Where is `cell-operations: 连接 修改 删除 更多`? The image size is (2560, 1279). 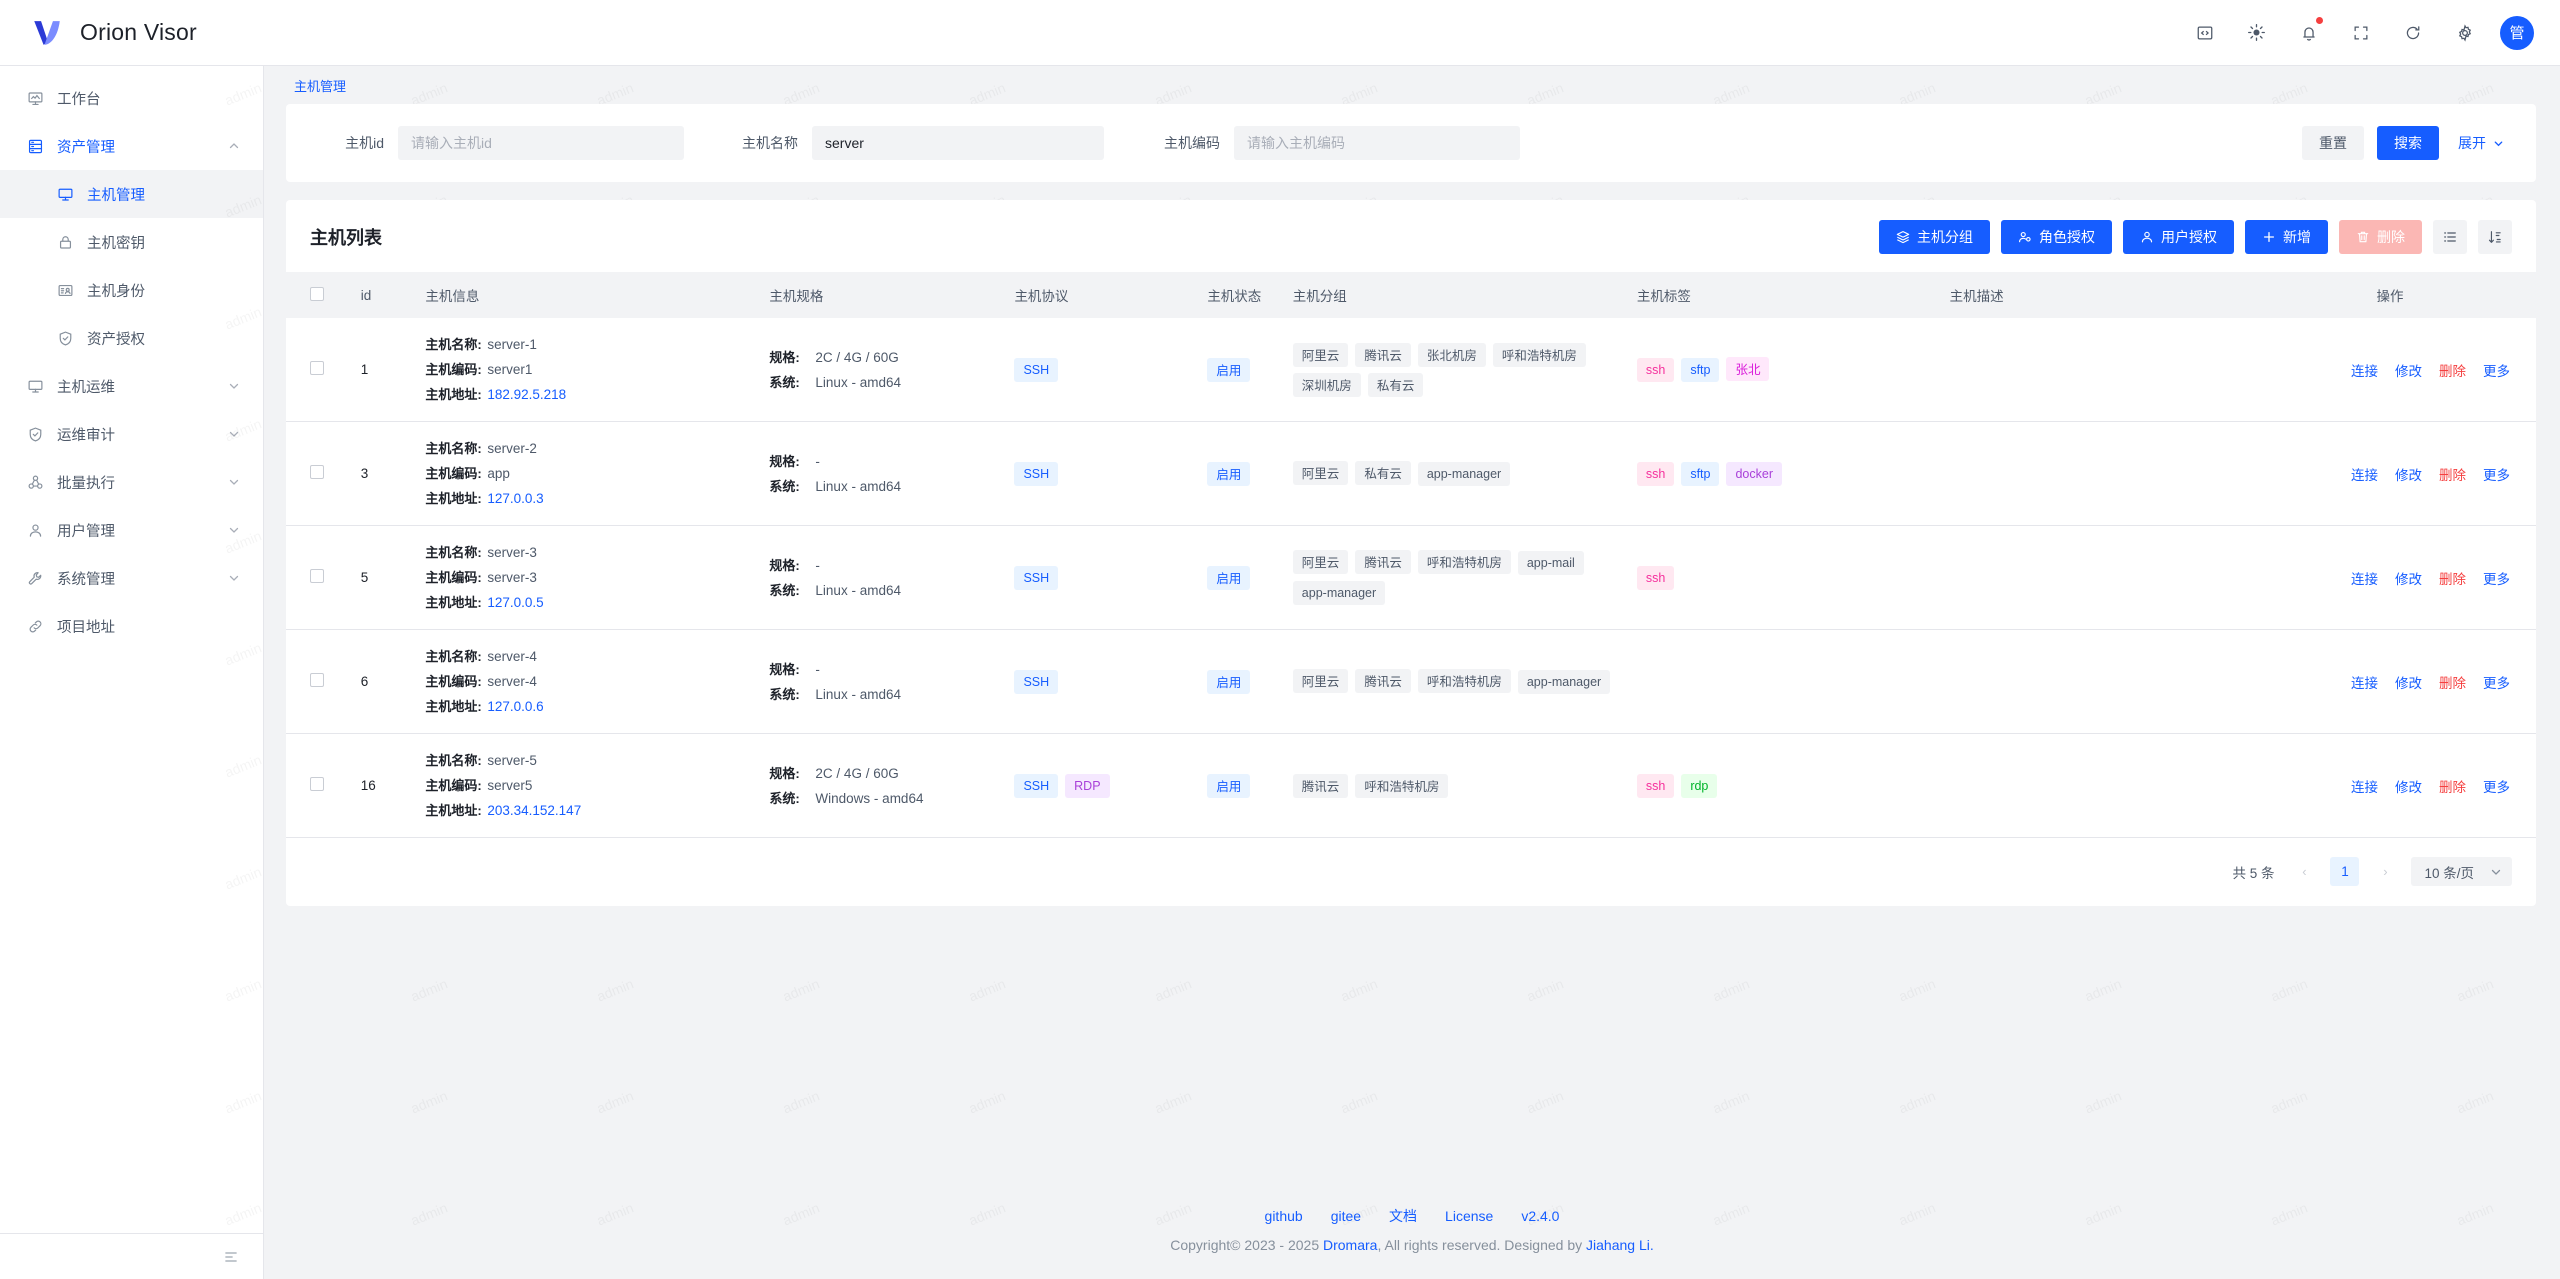
cell-operations: 连接 修改 删除 更多 is located at coordinates (2390, 785).